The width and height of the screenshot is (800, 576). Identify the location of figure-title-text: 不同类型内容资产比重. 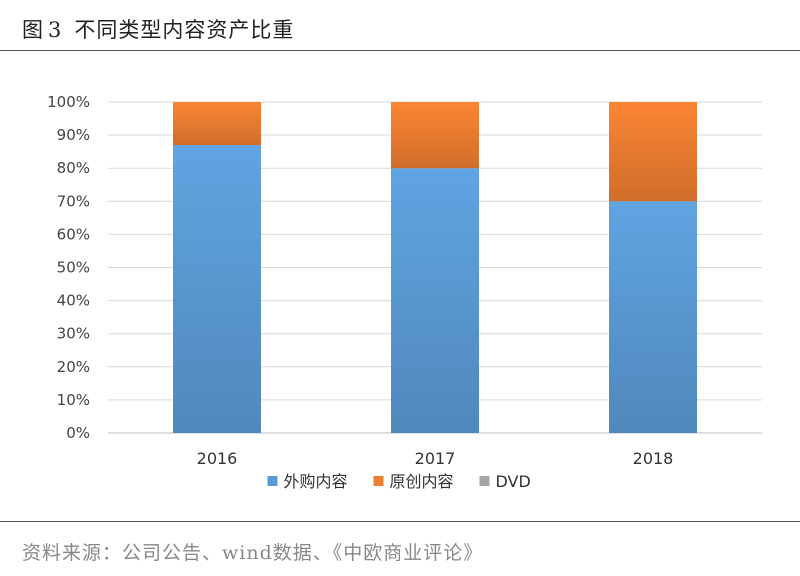
(184, 30).